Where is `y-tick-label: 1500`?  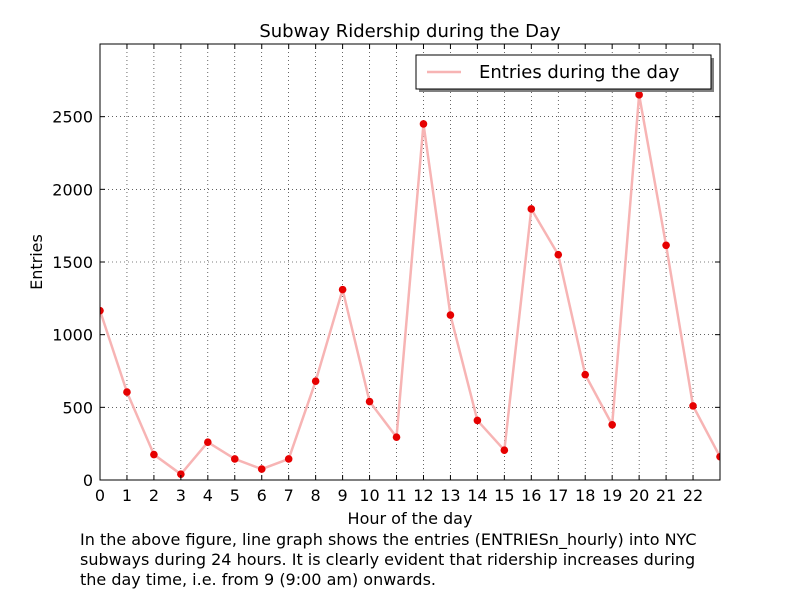 y-tick-label: 1500 is located at coordinates (72, 262).